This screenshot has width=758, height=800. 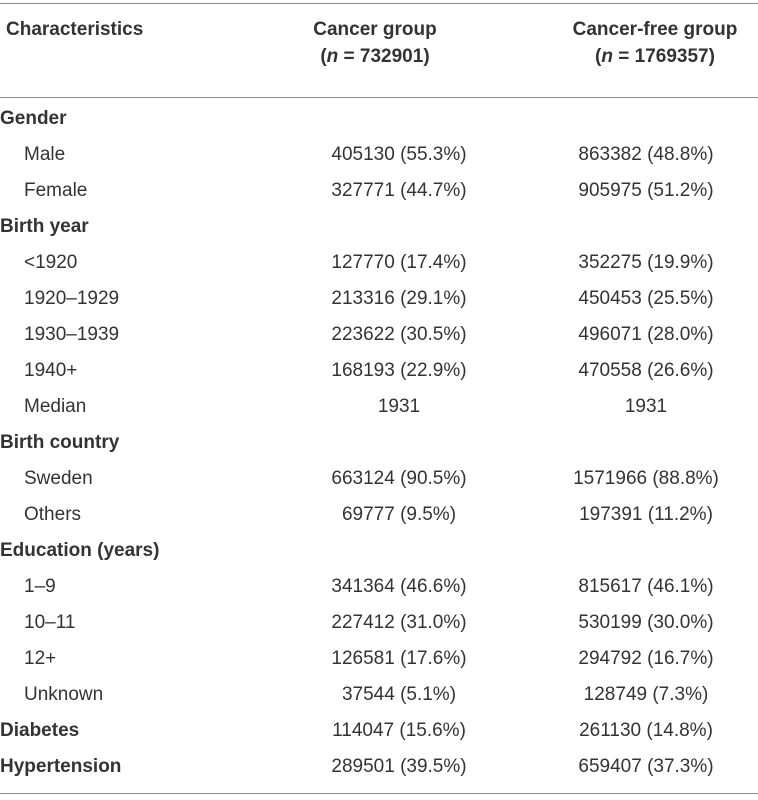 I want to click on row-label: 12+, so click(x=40, y=658).